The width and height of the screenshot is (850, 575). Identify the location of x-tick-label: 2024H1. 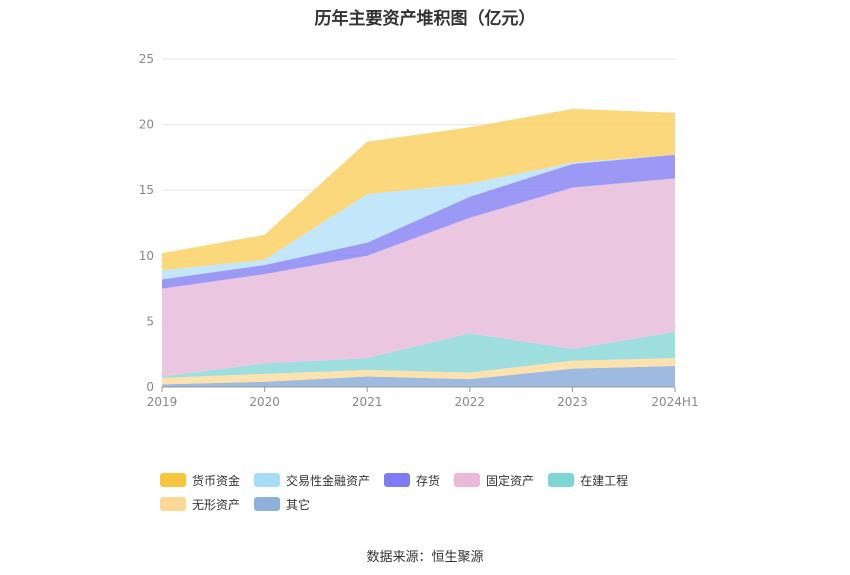
(674, 402).